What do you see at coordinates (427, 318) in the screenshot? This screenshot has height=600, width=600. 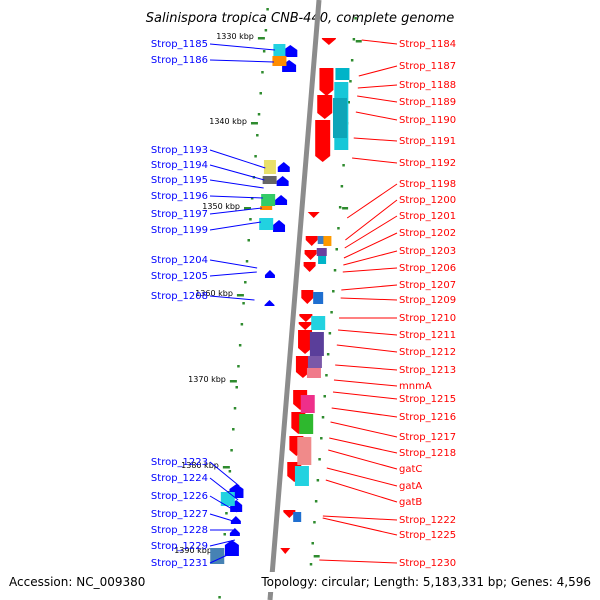 I see `gene-label: Strop_1210` at bounding box center [427, 318].